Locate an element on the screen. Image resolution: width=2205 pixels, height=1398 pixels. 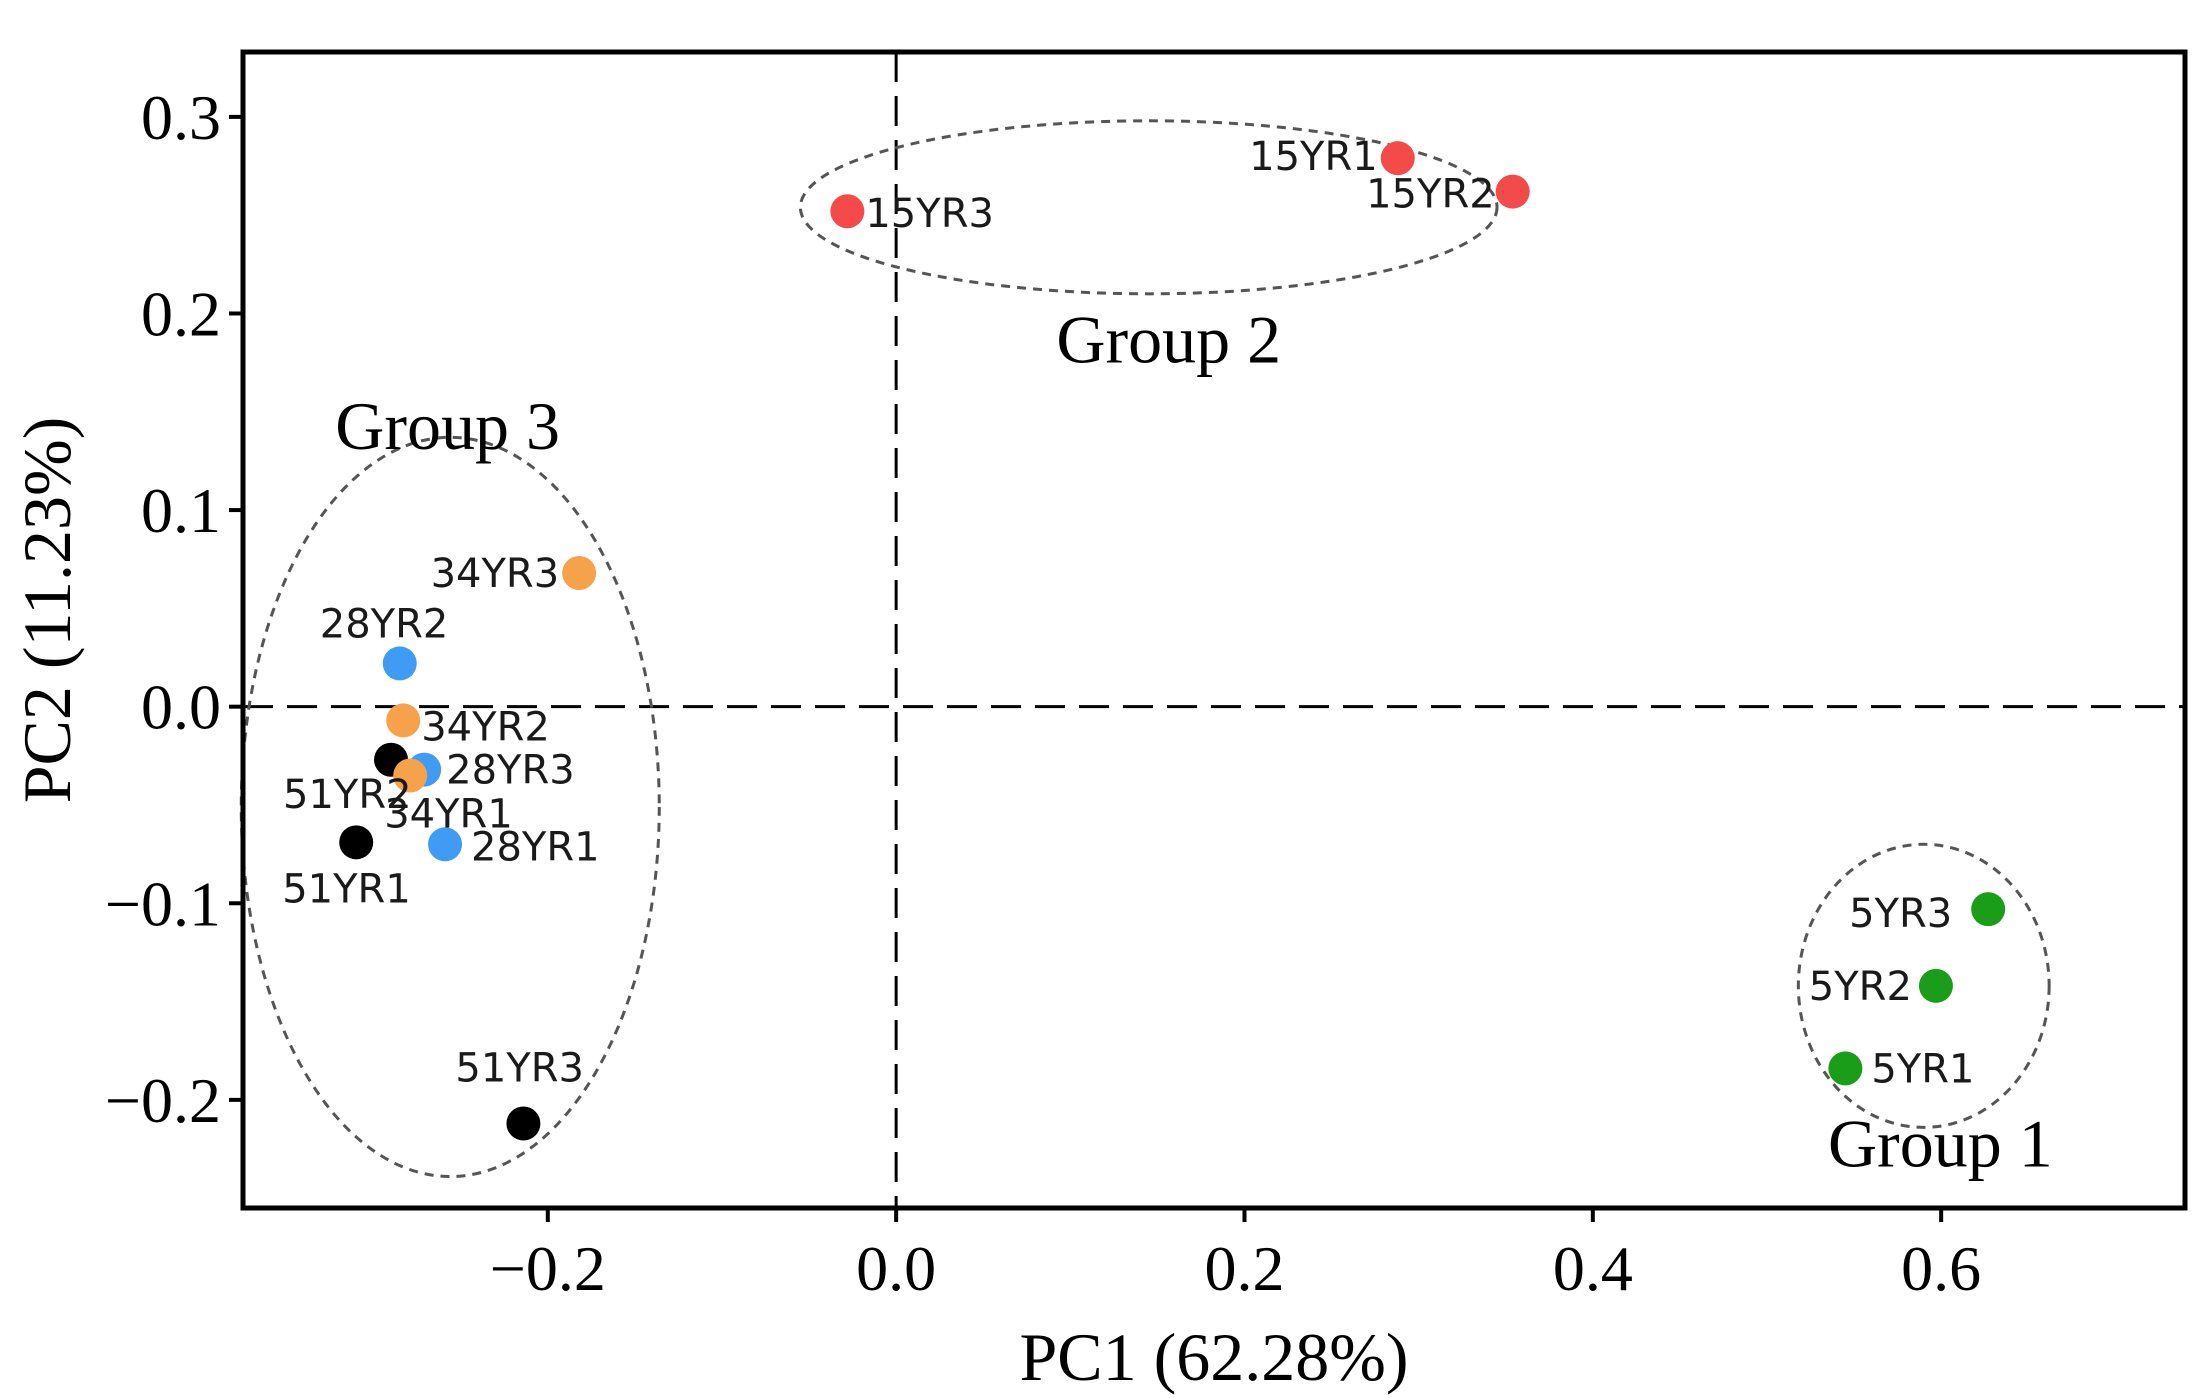
point-51yr3 is located at coordinates (523, 1123).